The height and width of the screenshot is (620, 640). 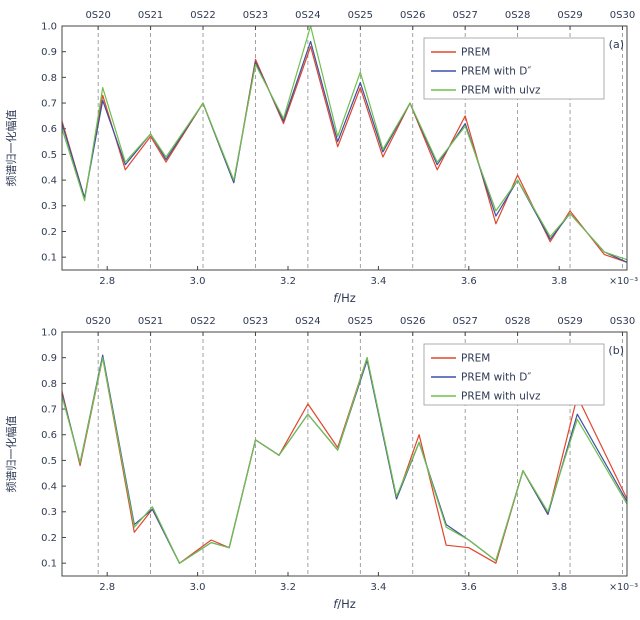 I want to click on panel-label: (a), so click(x=616, y=44).